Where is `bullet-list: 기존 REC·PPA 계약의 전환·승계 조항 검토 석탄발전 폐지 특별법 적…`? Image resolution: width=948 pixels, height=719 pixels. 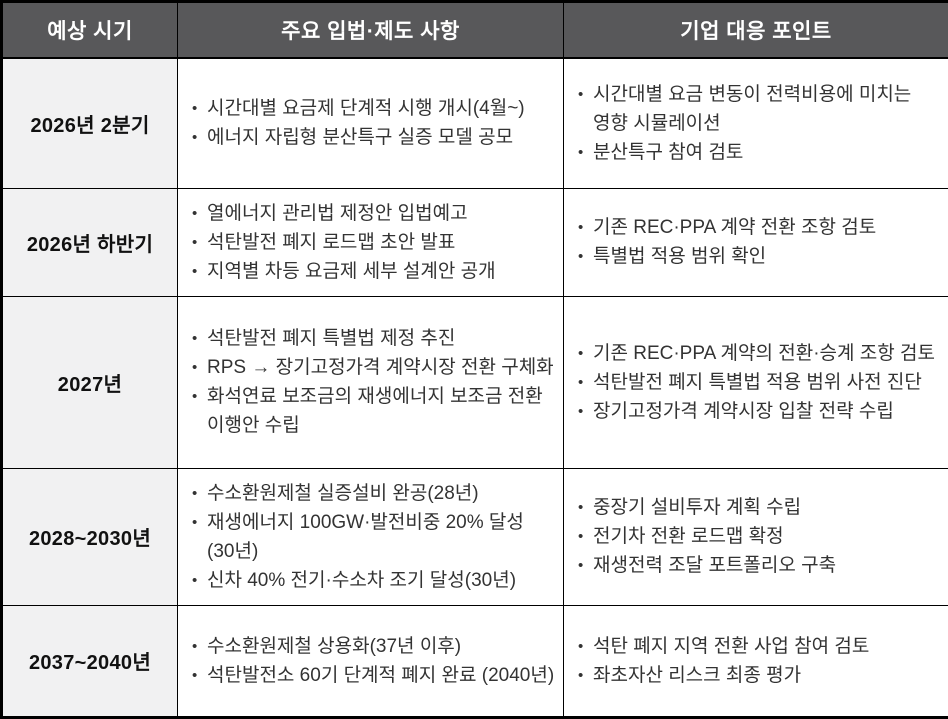 bullet-list: 기존 REC·PPA 계약의 전환·승계 조항 검토 석탄발전 폐지 특별법 적… is located at coordinates (758, 382).